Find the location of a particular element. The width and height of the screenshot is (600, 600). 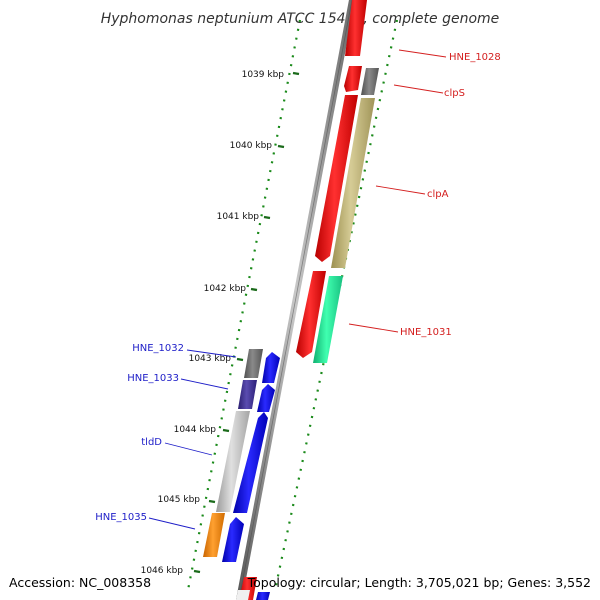

gene-label-clpS: clpS is located at coordinates (454, 93).